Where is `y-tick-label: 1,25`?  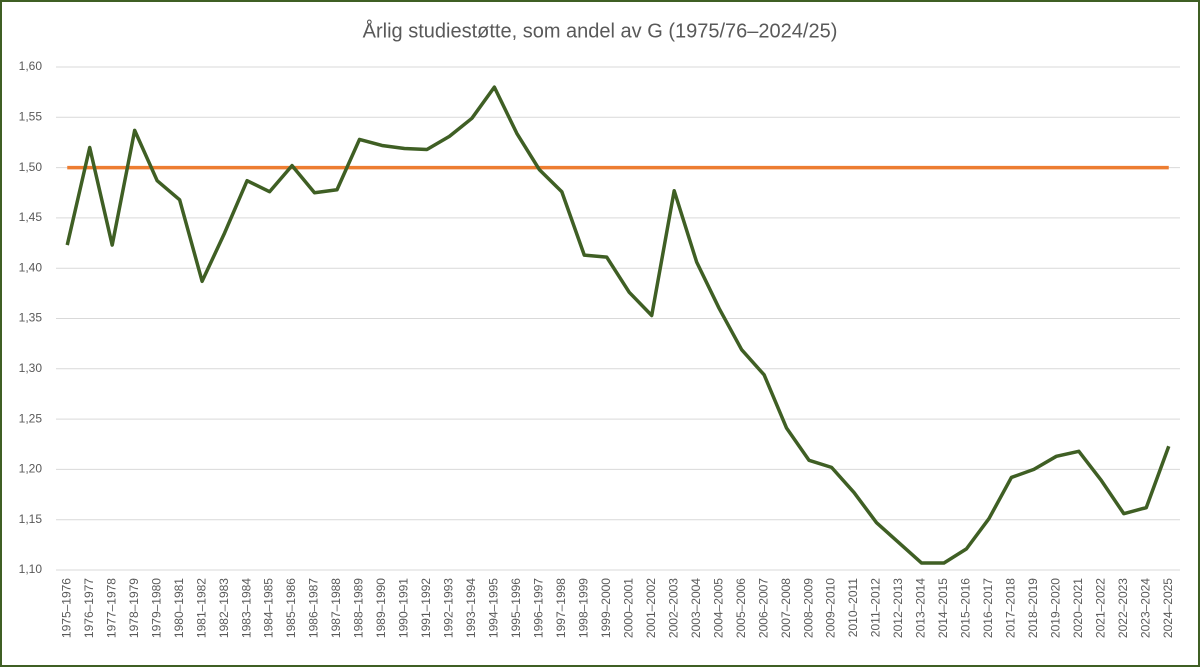 y-tick-label: 1,25 is located at coordinates (31, 418).